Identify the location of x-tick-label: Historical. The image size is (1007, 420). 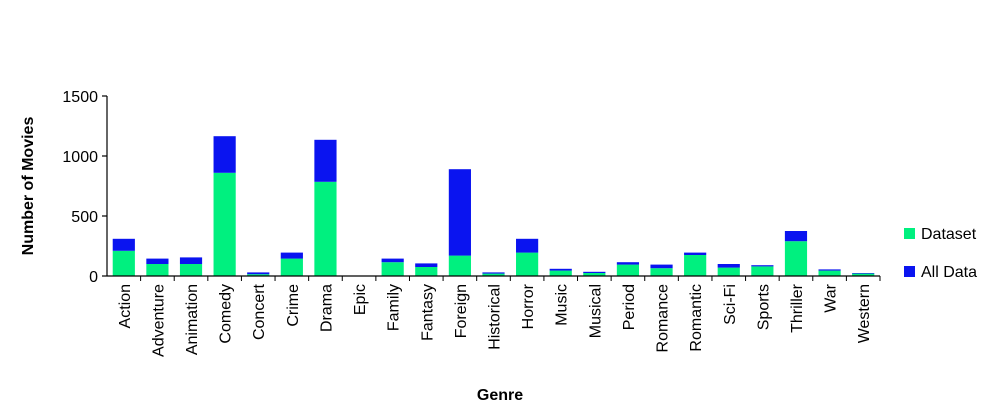
(495, 317).